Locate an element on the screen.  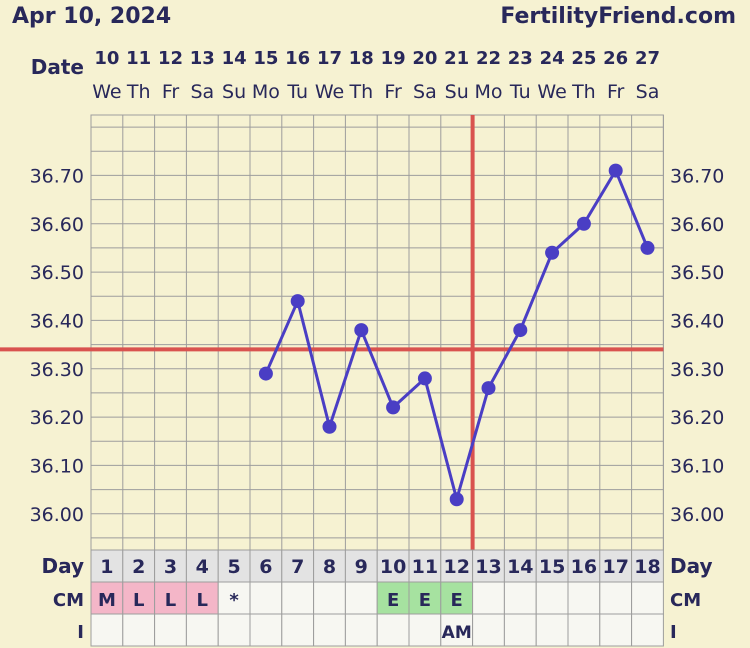
date-tick: 19 is located at coordinates (393, 58).